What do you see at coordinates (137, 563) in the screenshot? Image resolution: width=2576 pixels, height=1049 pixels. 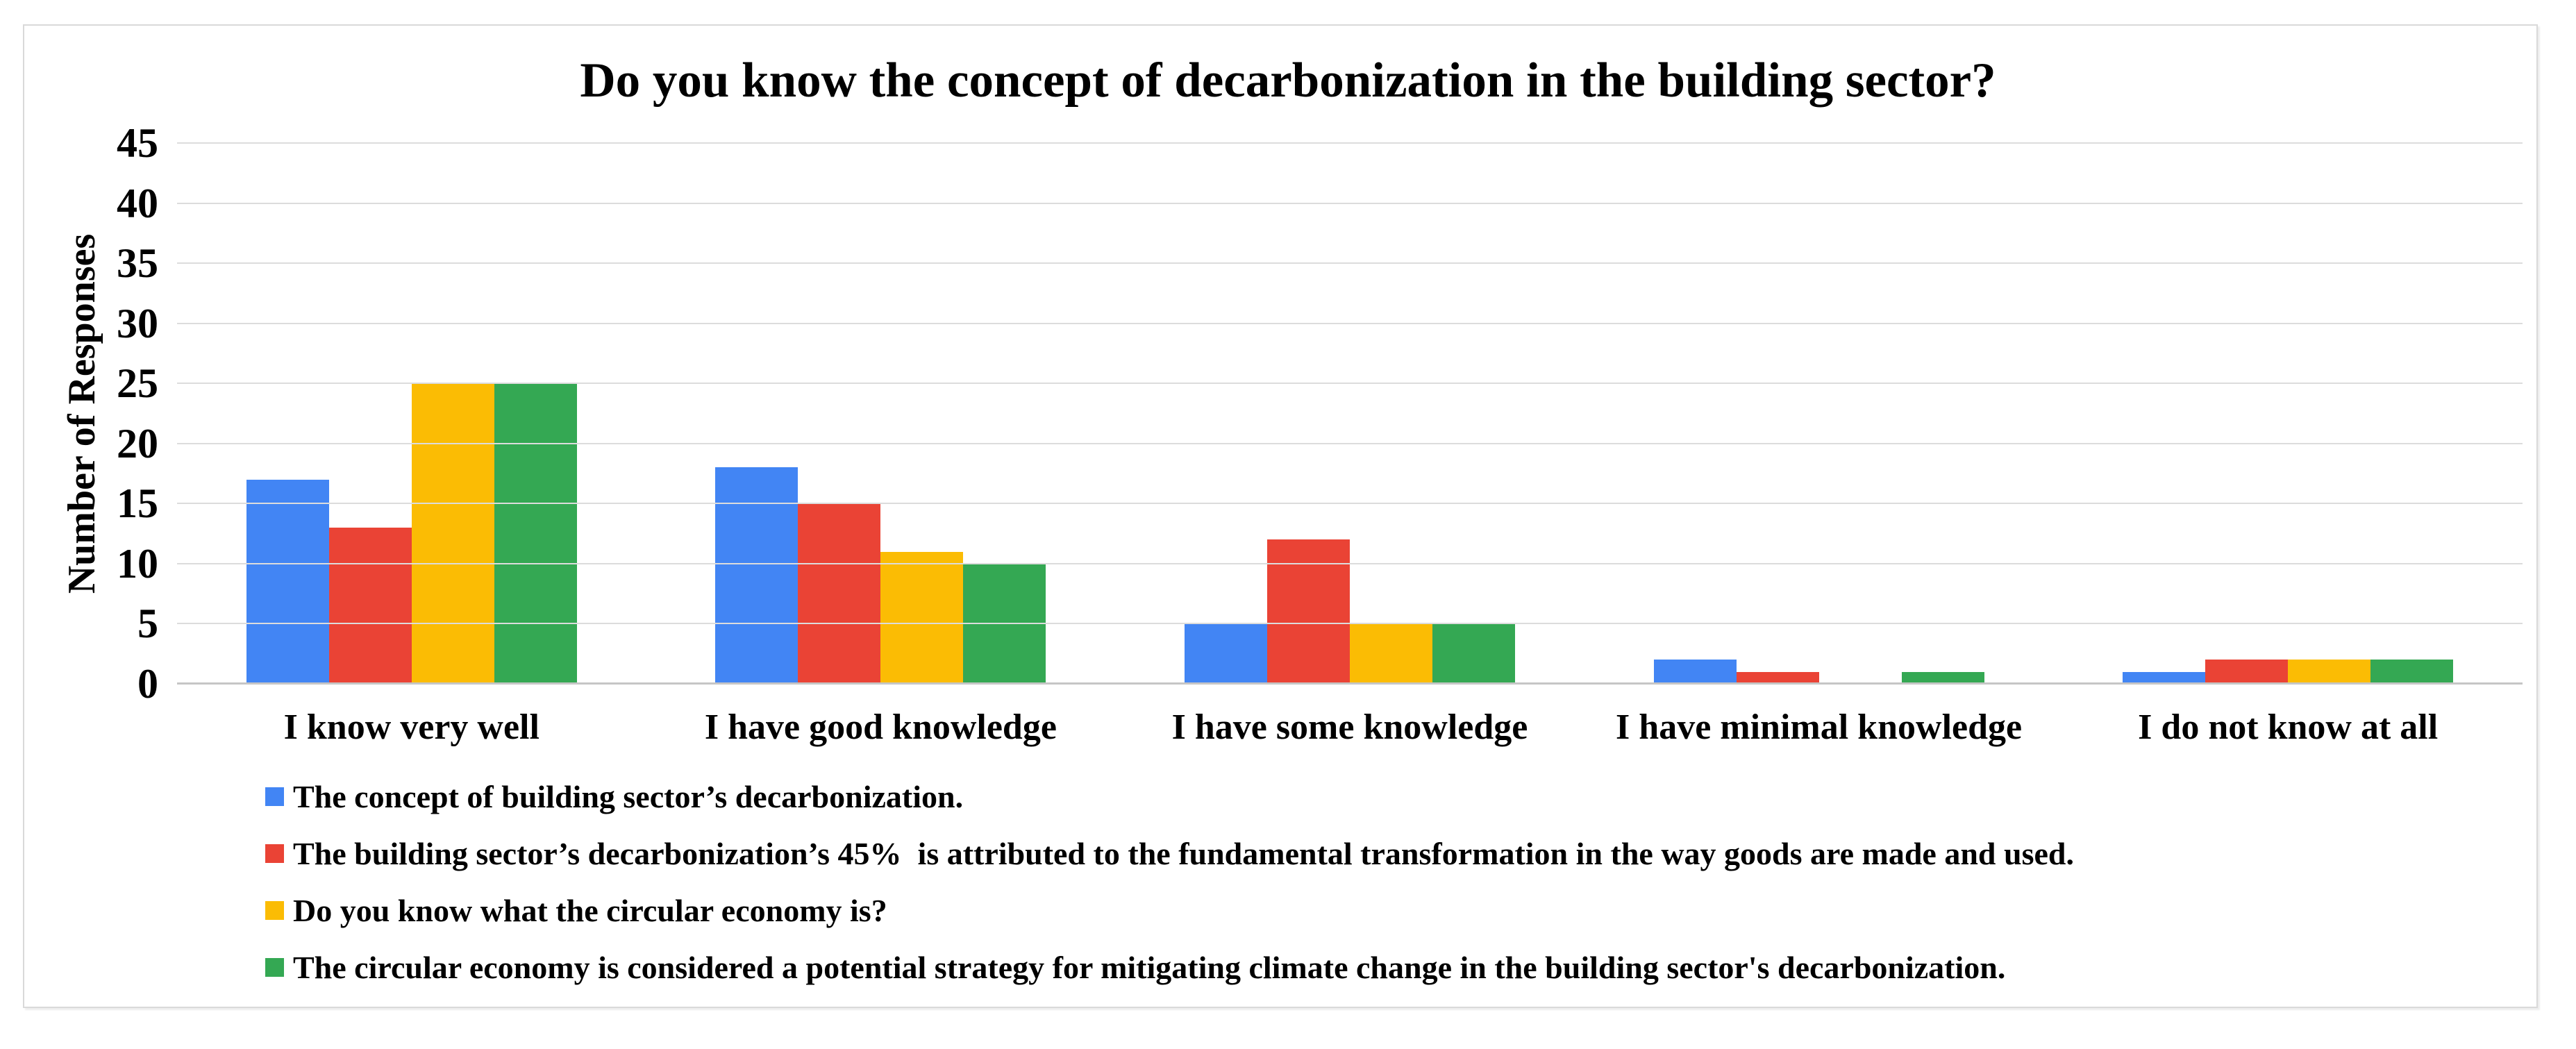 I see `y-tick-label-10: 10` at bounding box center [137, 563].